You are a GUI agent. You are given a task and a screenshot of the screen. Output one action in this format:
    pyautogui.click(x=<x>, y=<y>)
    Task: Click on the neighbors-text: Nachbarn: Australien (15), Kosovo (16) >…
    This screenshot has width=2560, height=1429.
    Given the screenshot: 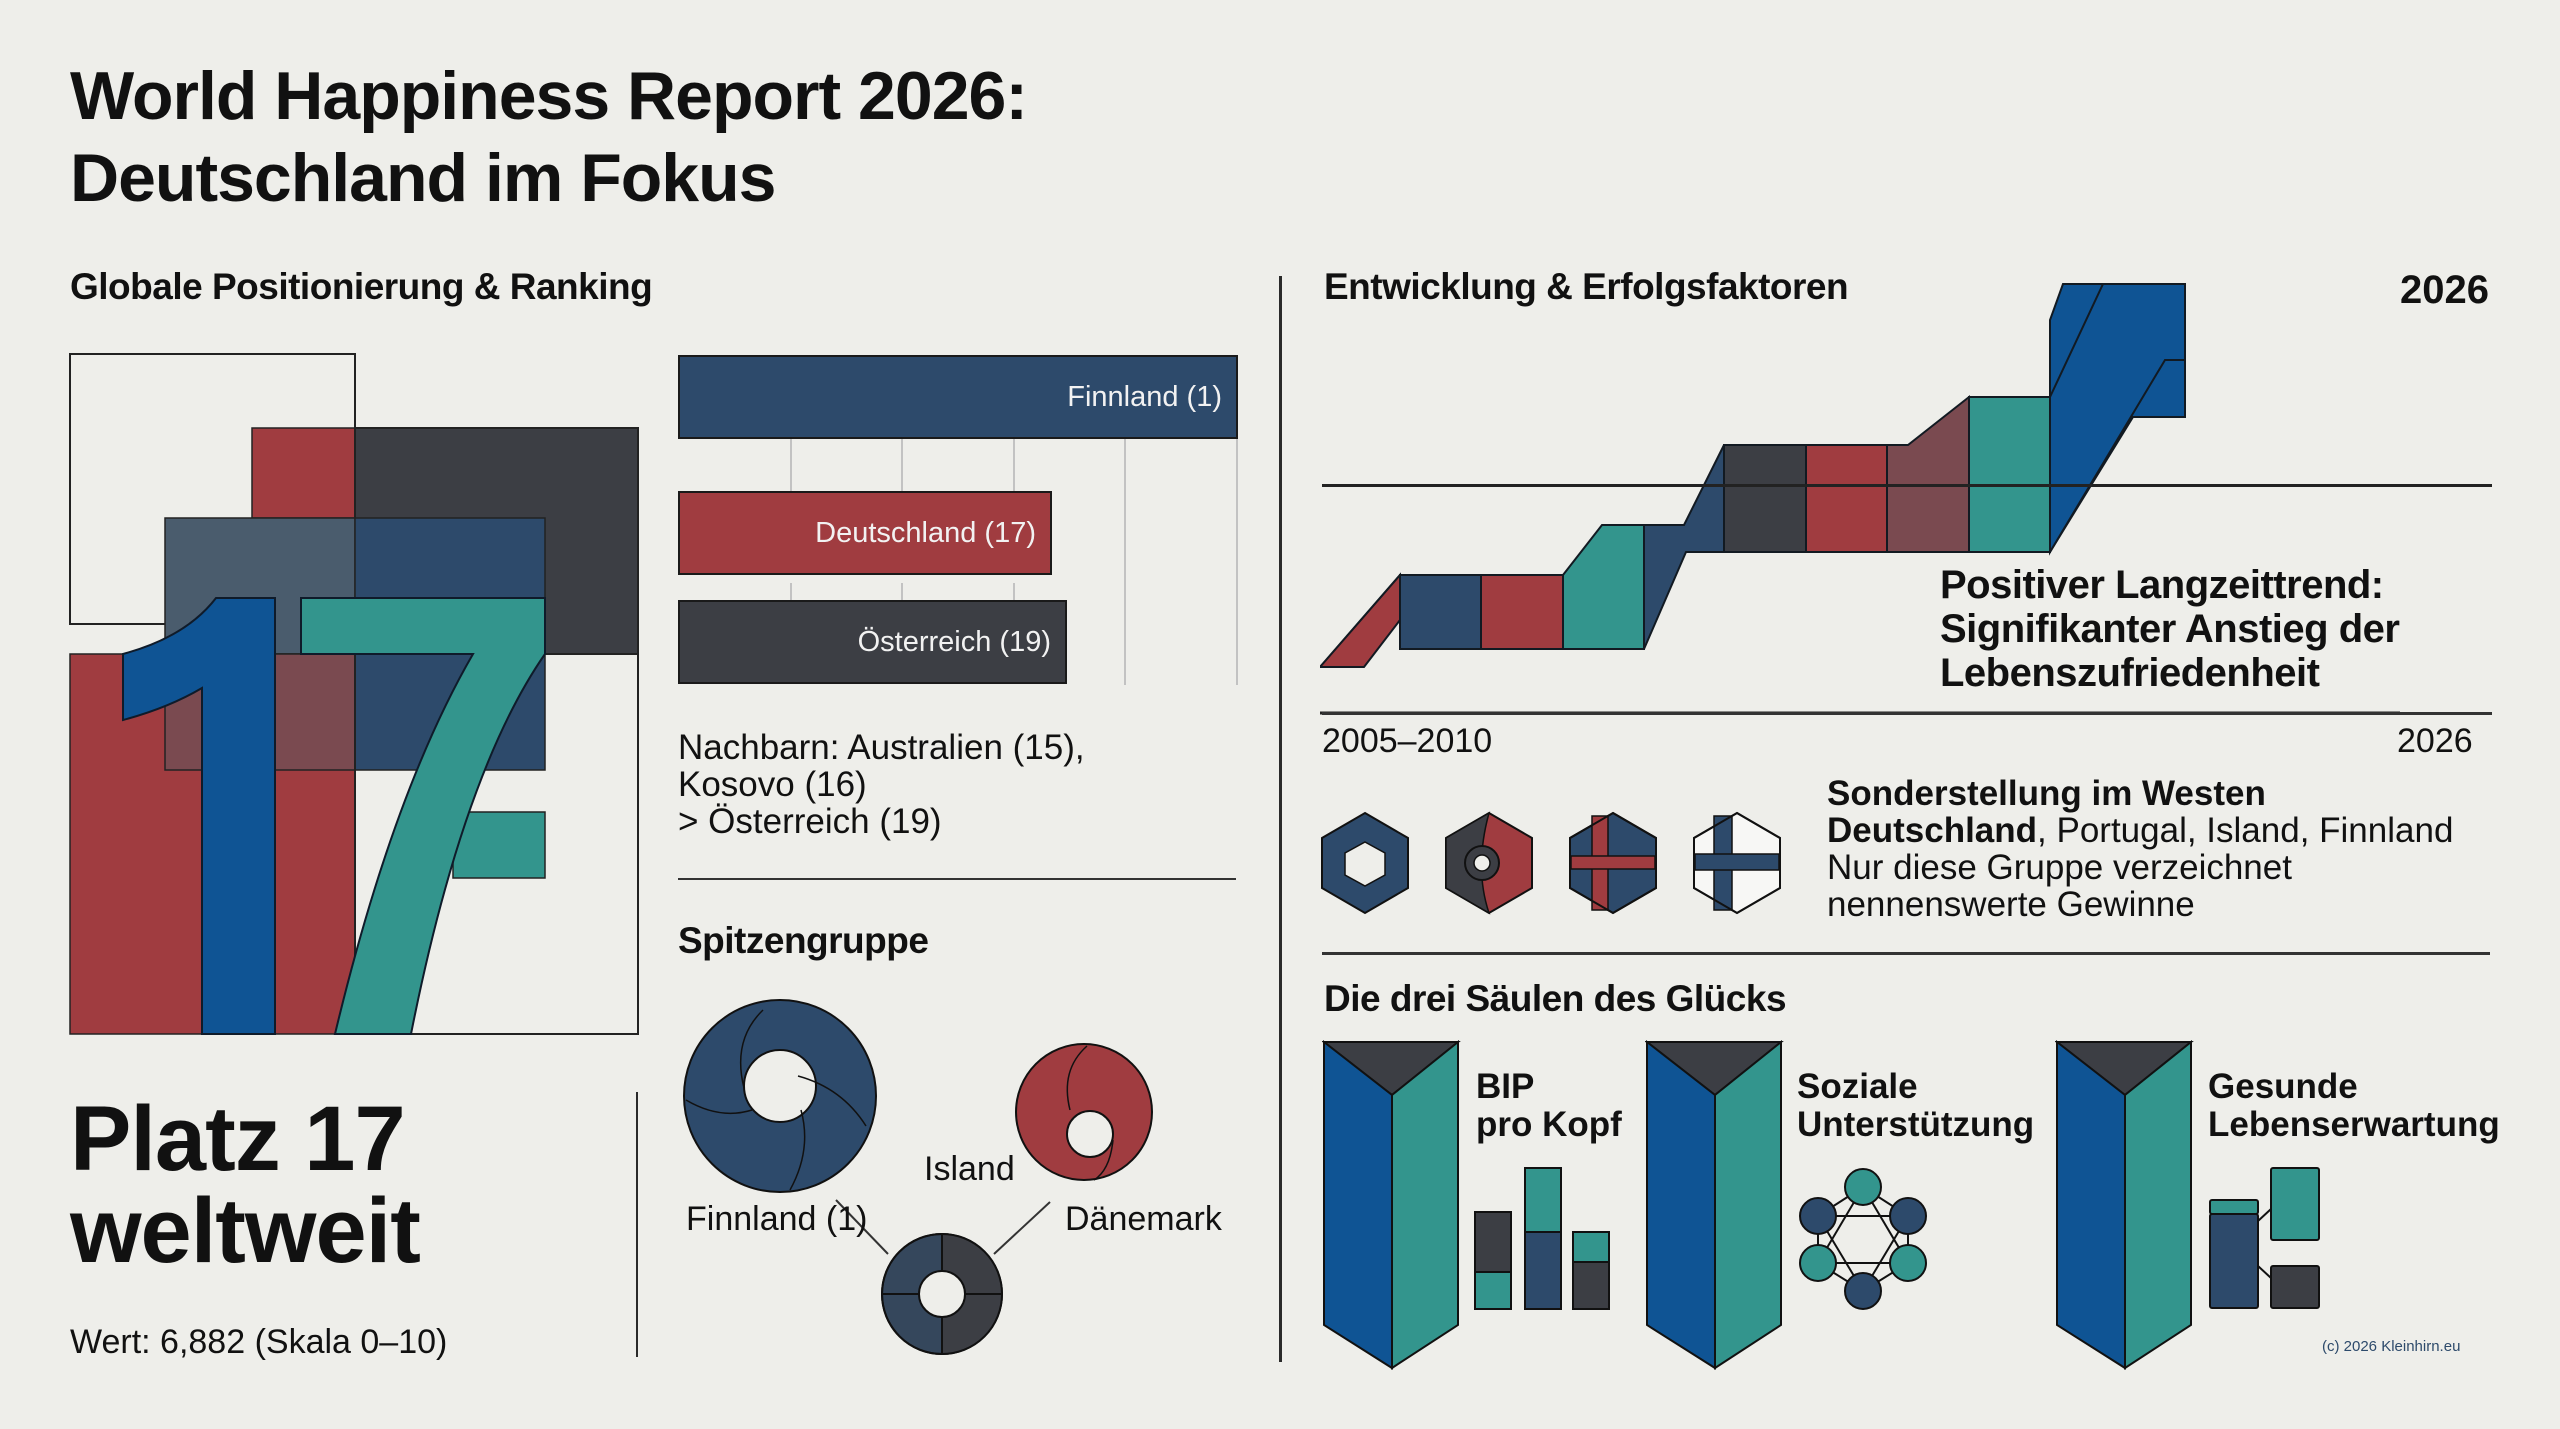 What is the action you would take?
    pyautogui.click(x=881, y=784)
    